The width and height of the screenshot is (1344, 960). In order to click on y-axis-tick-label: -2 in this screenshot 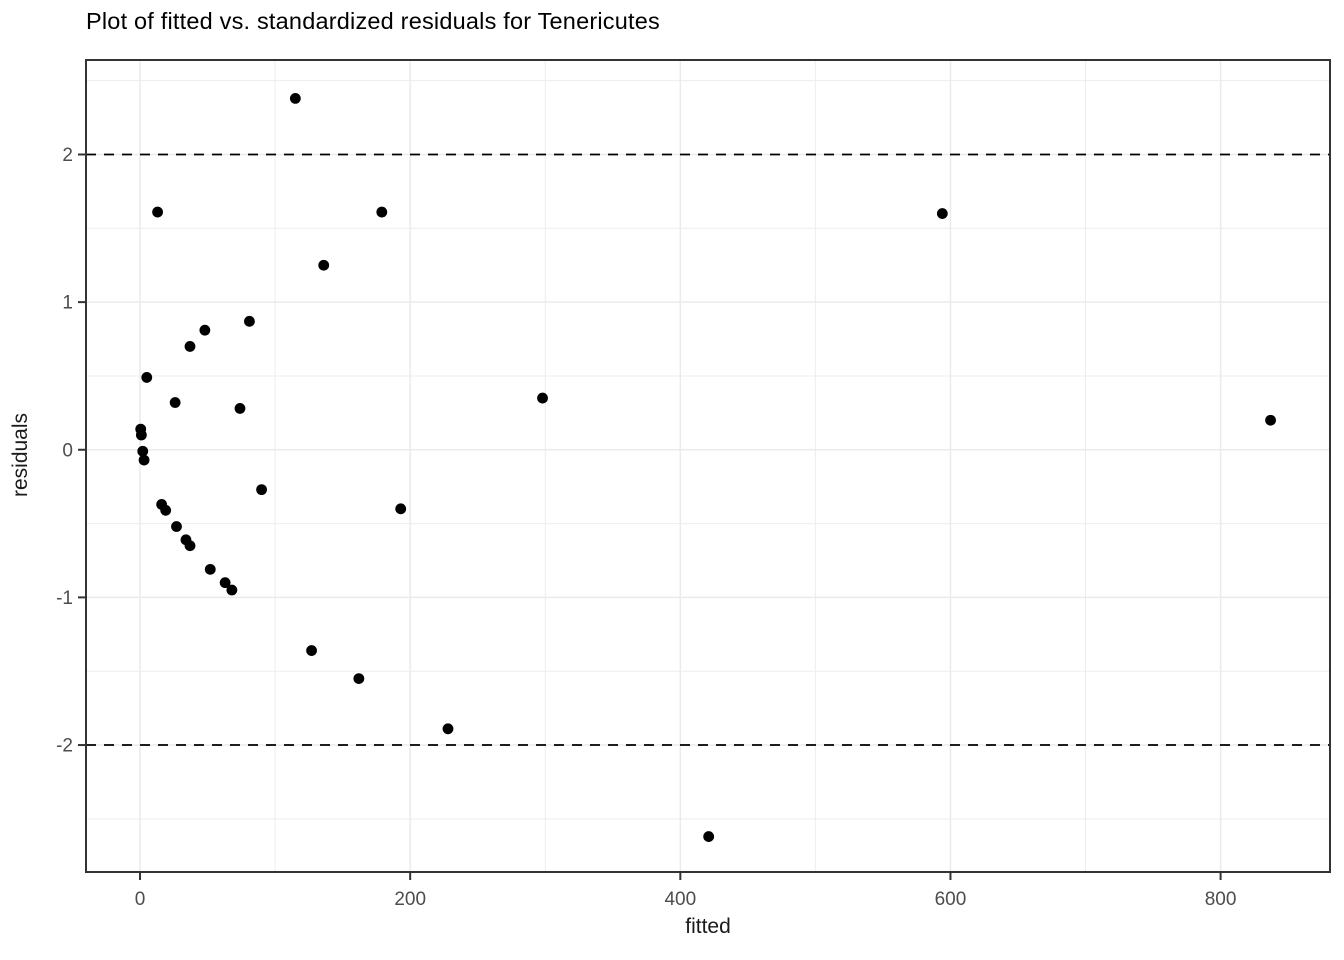, I will do `click(64, 746)`.